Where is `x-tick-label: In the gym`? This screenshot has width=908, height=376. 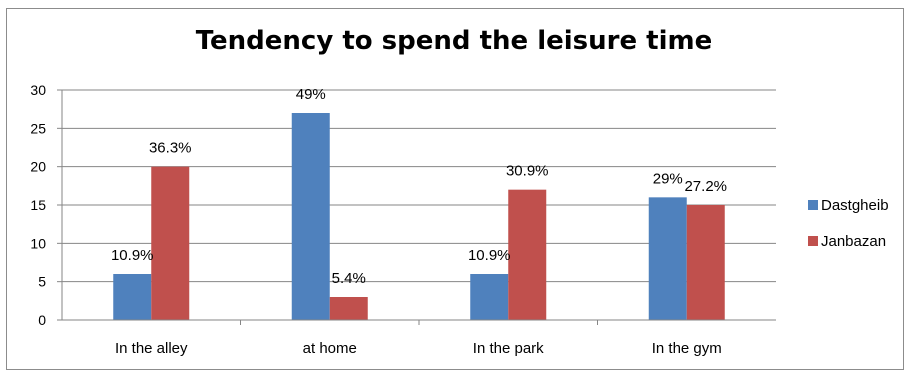
x-tick-label: In the gym is located at coordinates (687, 348).